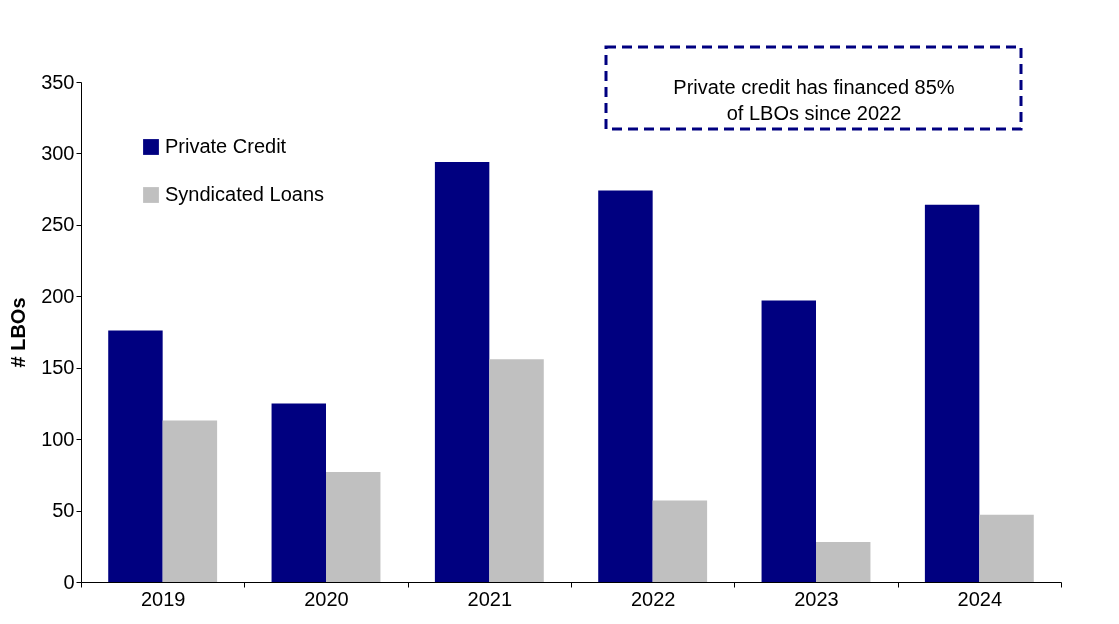 The image size is (1119, 624). Describe the element at coordinates (58, 224) in the screenshot. I see `y-tick-label: 250` at that location.